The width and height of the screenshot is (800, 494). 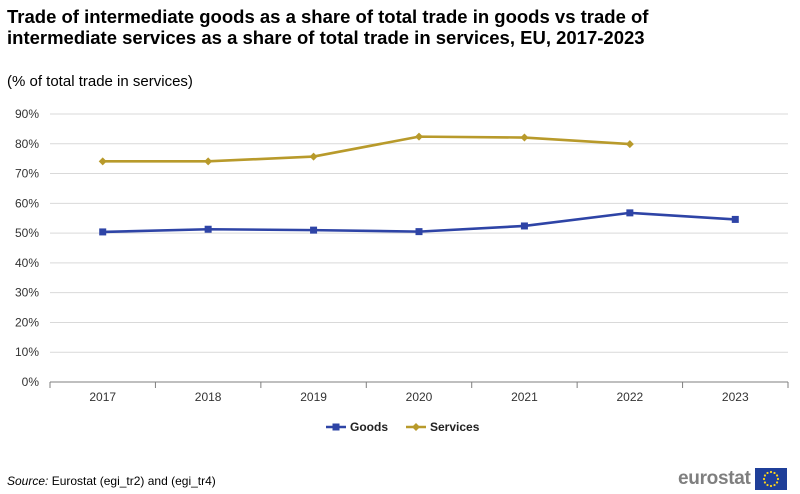 I want to click on eurostat-logo: eurostat, so click(x=732, y=479).